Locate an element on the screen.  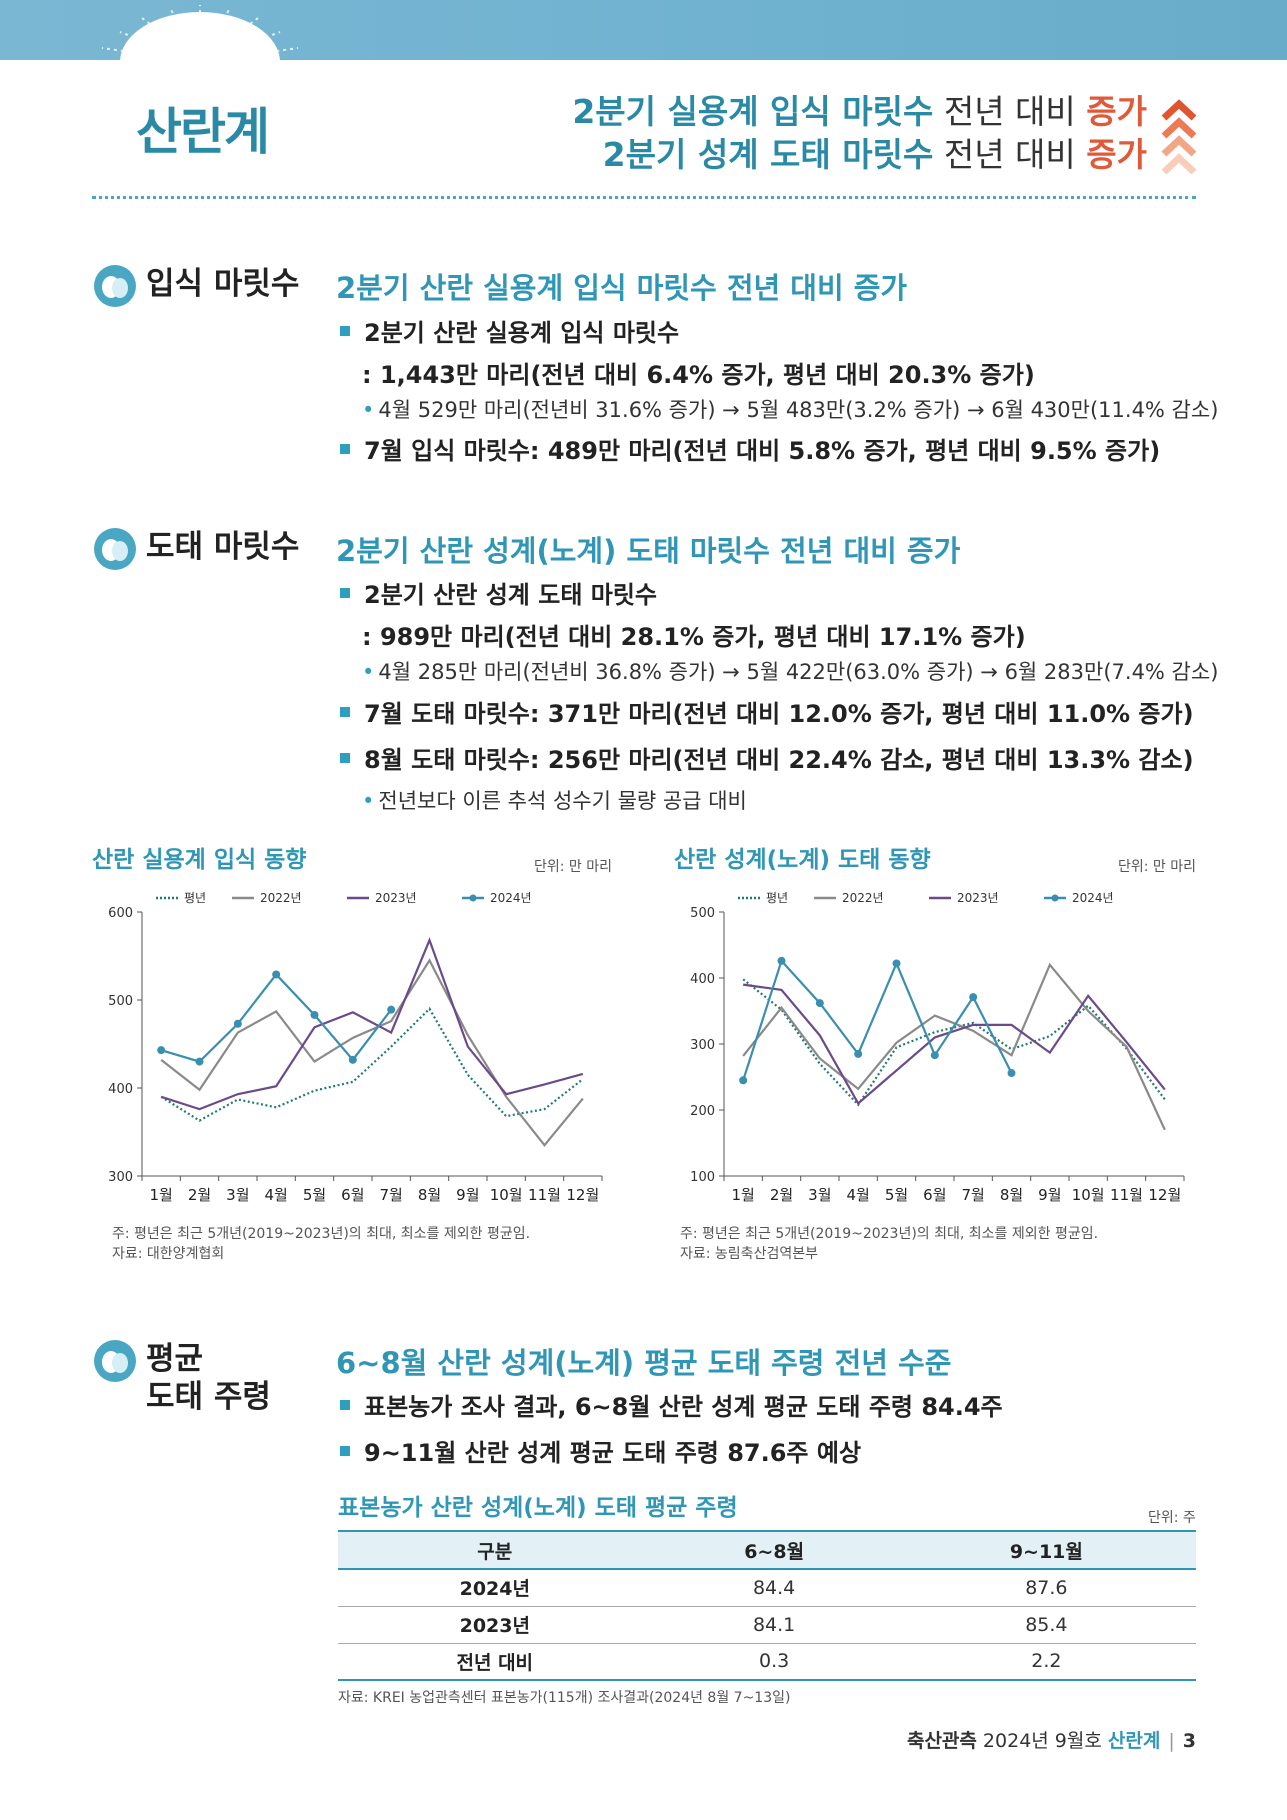
table-title: 표본농가 산란 성계(노계) 도태 평균 주령 is located at coordinates (538, 1508).